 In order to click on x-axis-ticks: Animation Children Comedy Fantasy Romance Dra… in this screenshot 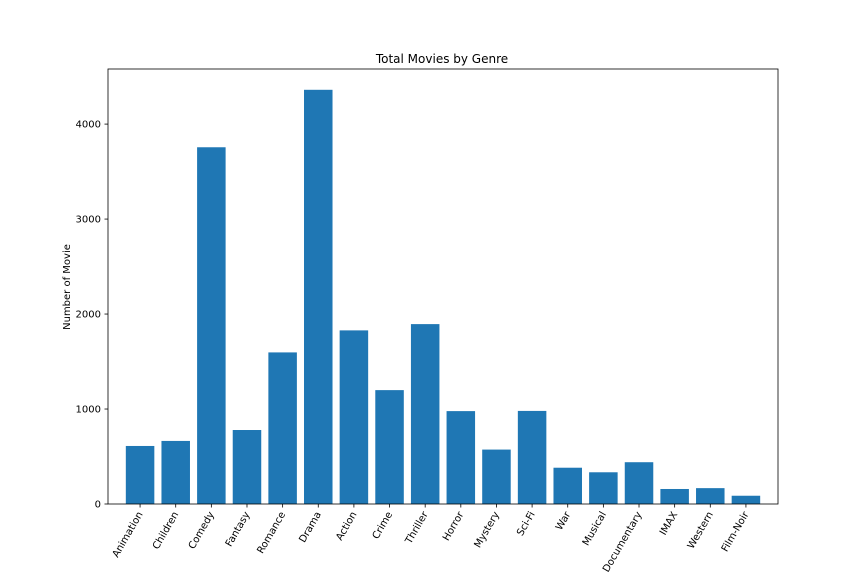, I will do `click(431, 539)`.